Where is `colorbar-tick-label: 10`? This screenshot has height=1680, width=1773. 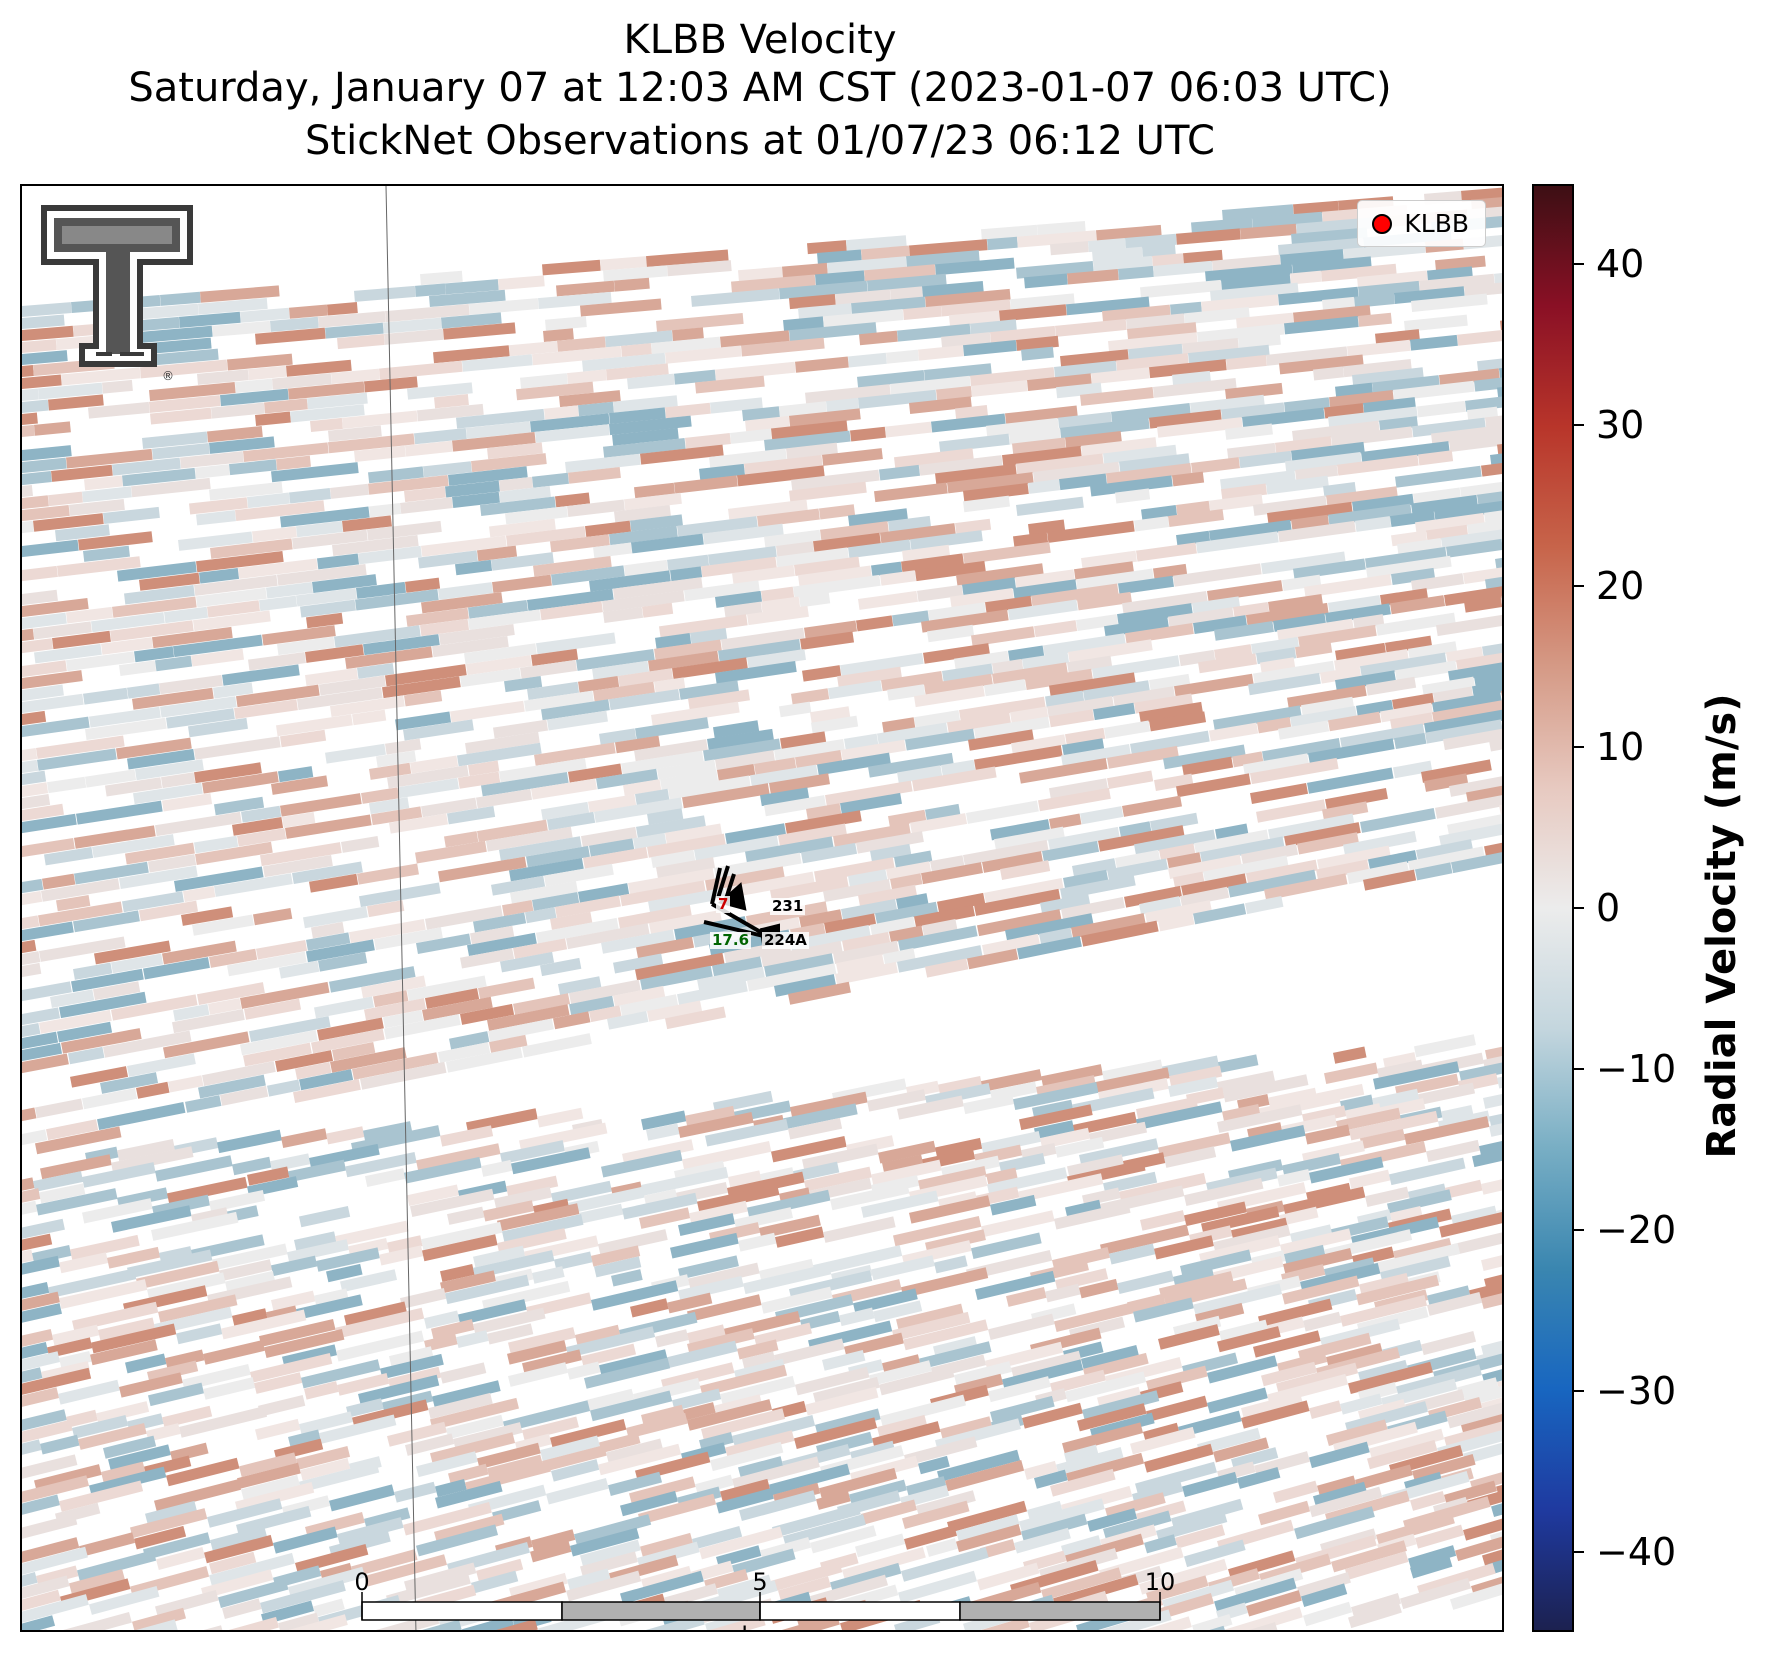
colorbar-tick-label: 10 is located at coordinates (1620, 747).